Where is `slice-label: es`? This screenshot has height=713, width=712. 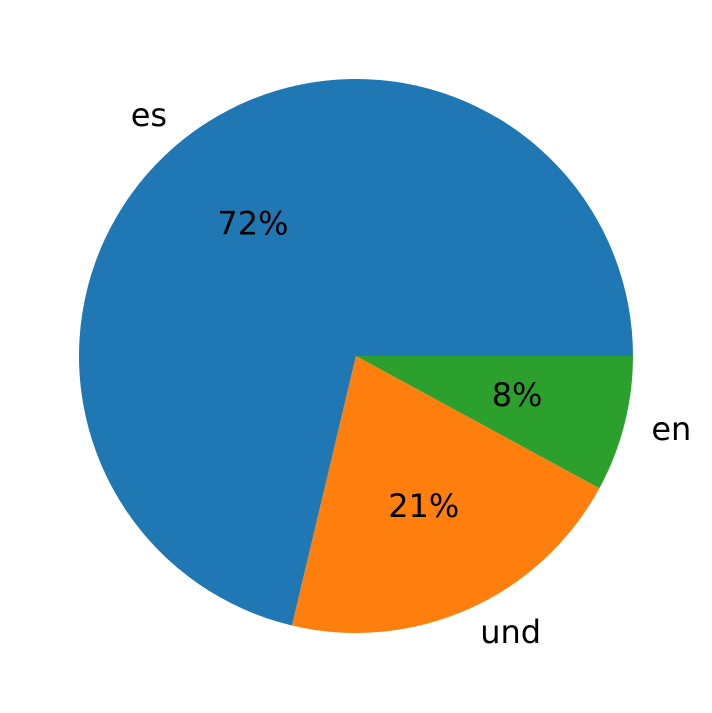 slice-label: es is located at coordinates (149, 115).